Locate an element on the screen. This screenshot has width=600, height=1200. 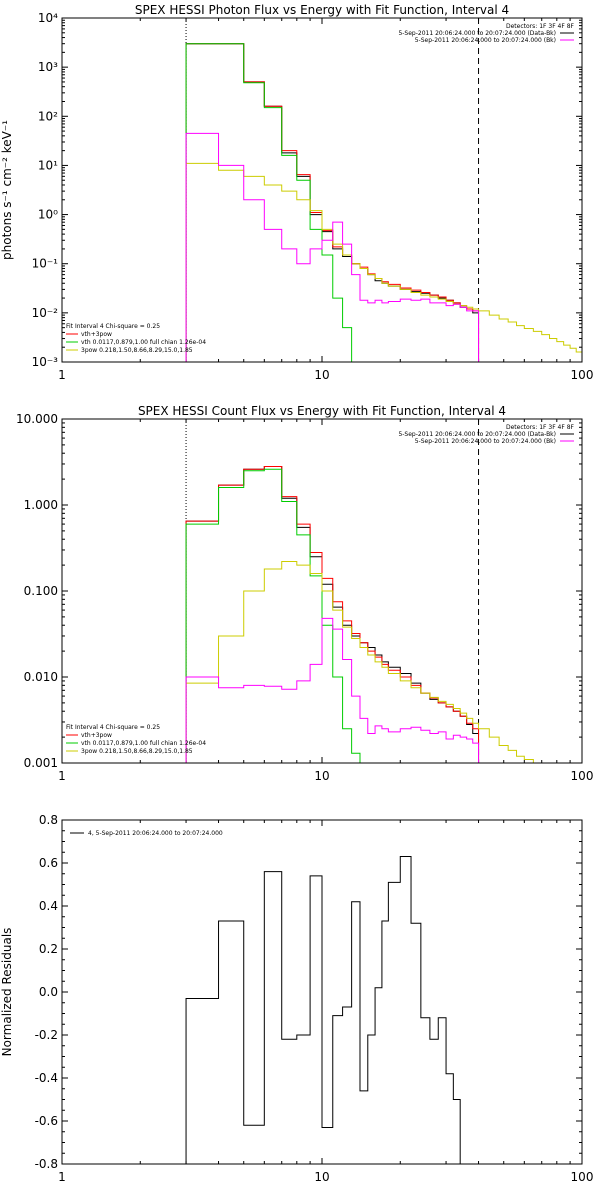
y-tick-label: 10¹ is located at coordinates (48, 165).